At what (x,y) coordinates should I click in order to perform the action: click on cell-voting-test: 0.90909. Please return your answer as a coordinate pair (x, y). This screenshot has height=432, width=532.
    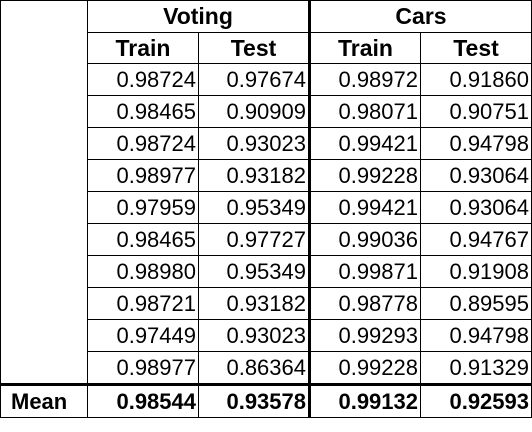
    Looking at the image, I should click on (254, 111).